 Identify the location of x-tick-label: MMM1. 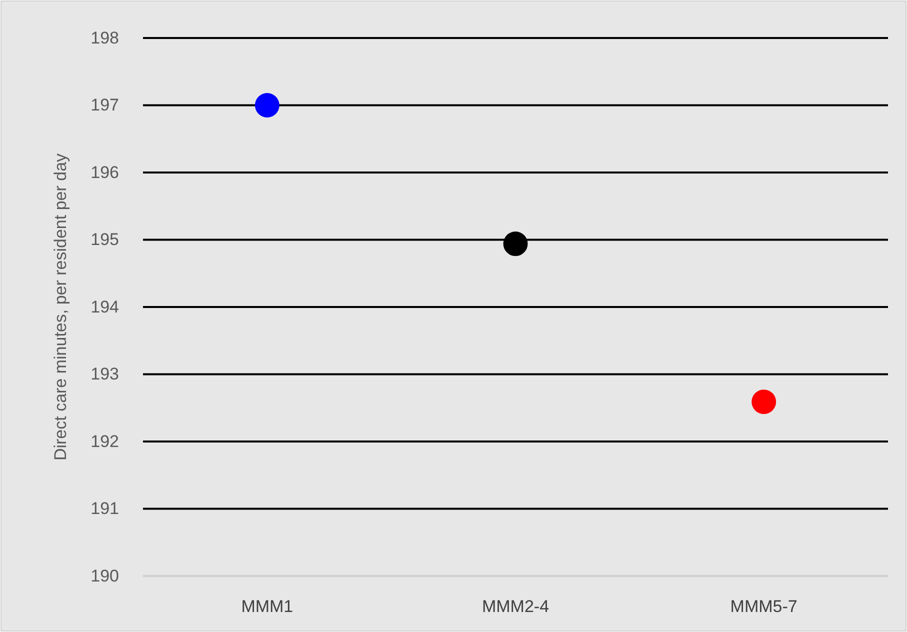
(267, 606).